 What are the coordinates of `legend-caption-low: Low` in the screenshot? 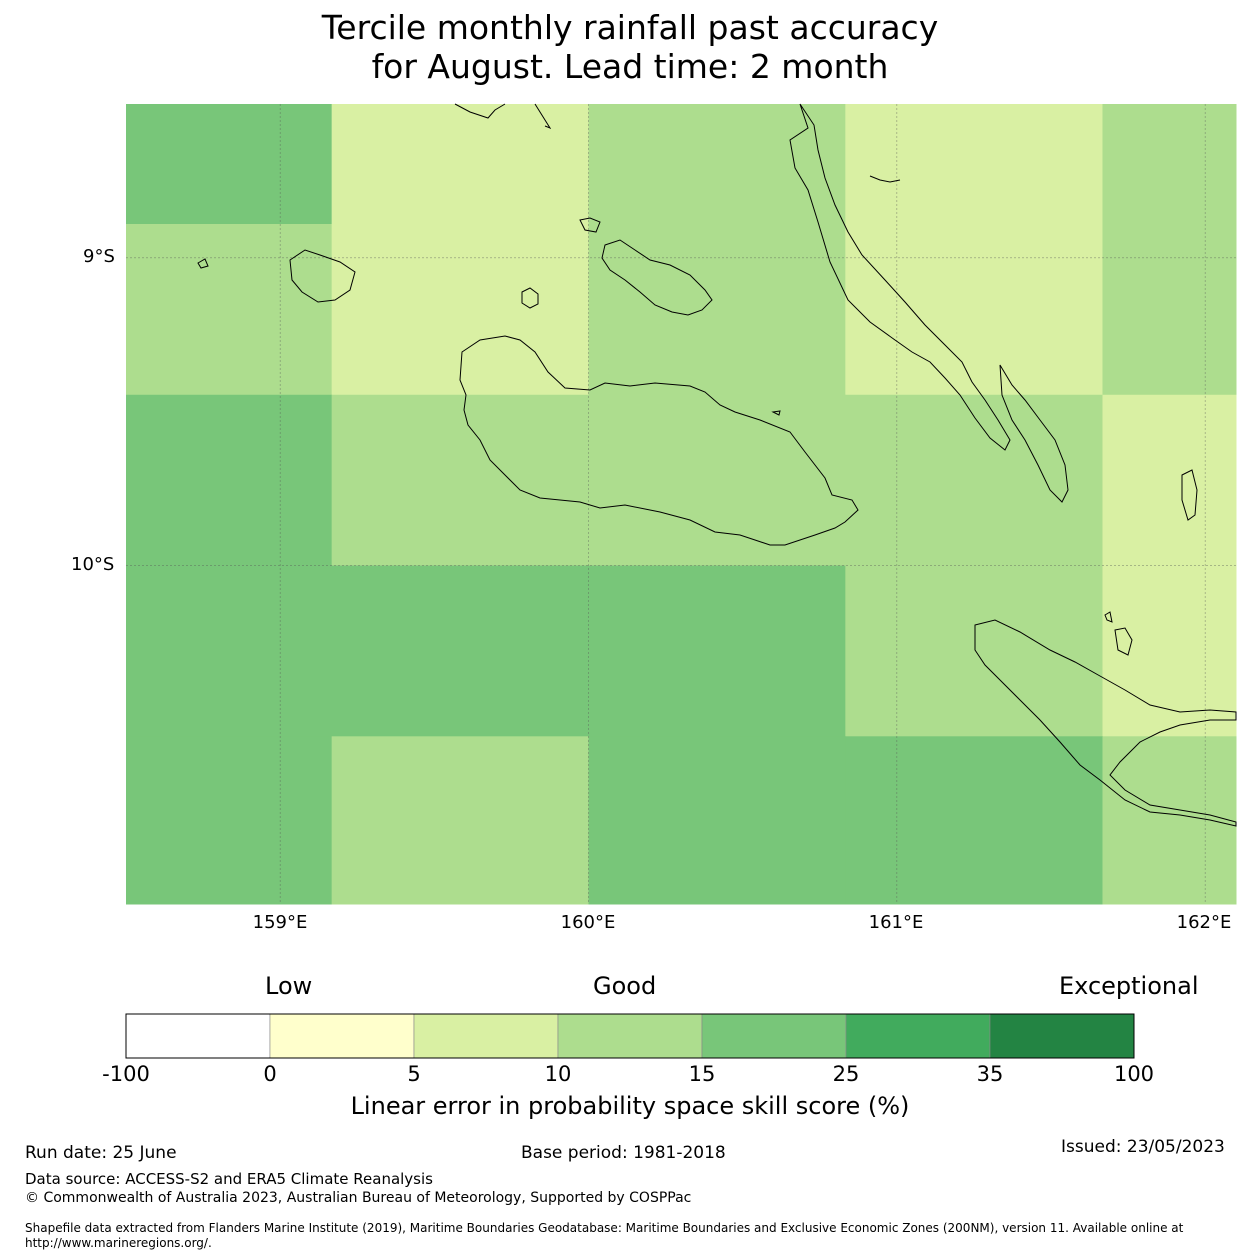 It's located at (289, 986).